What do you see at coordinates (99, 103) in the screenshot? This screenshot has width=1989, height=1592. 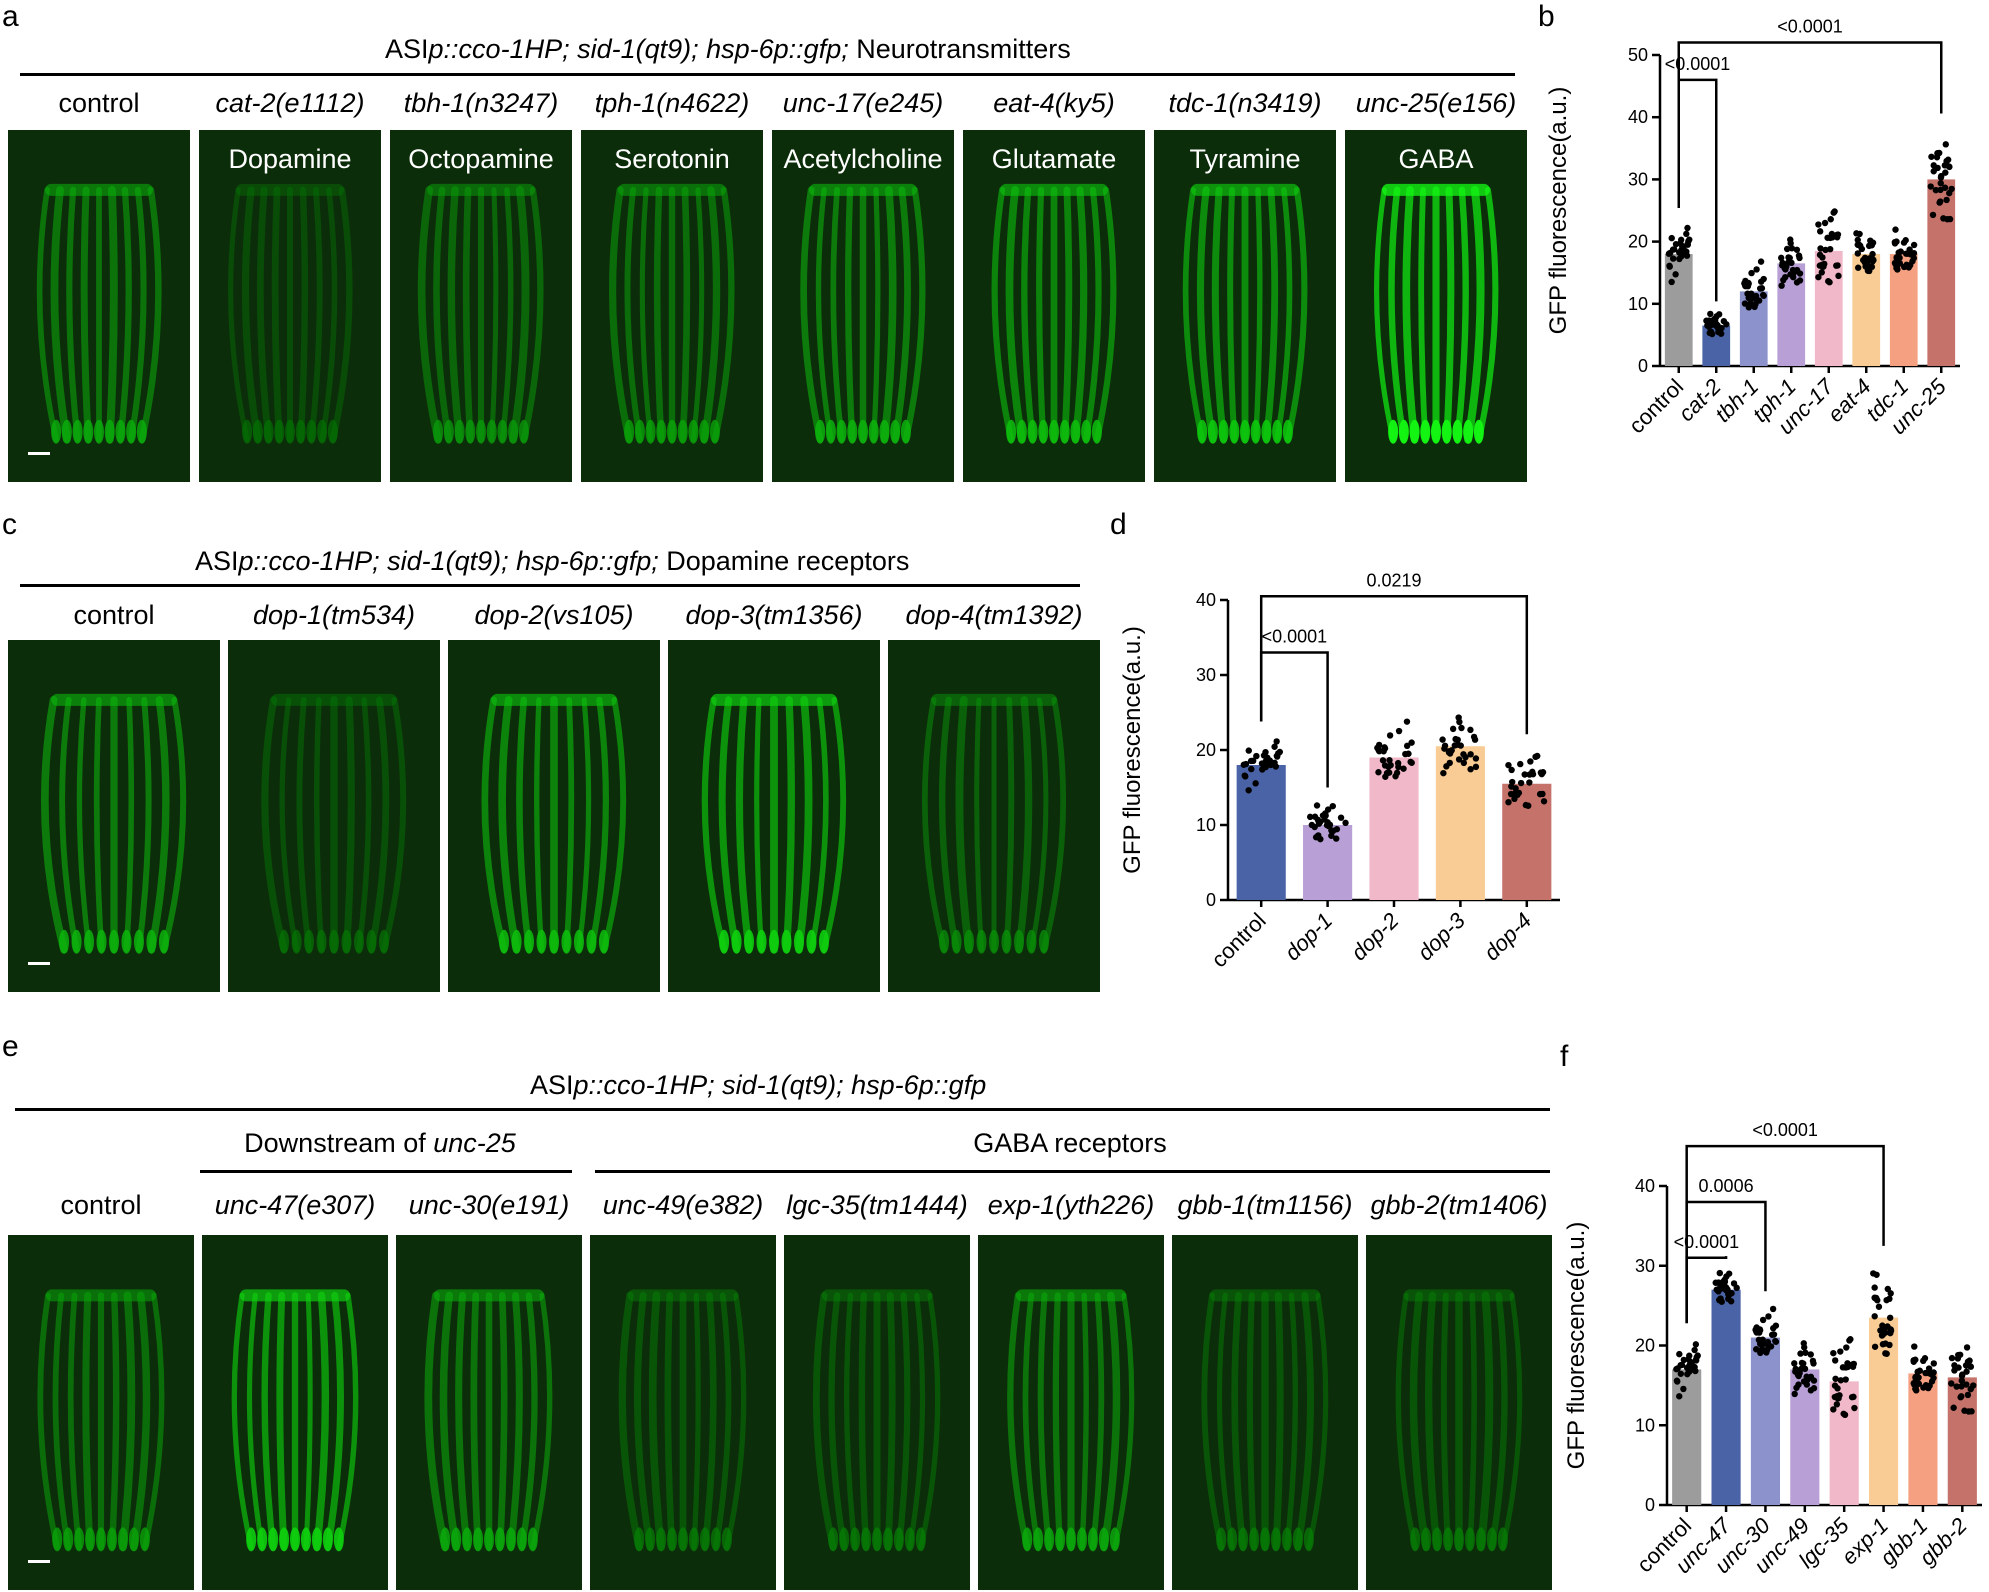 I see `a-strain-label: control` at bounding box center [99, 103].